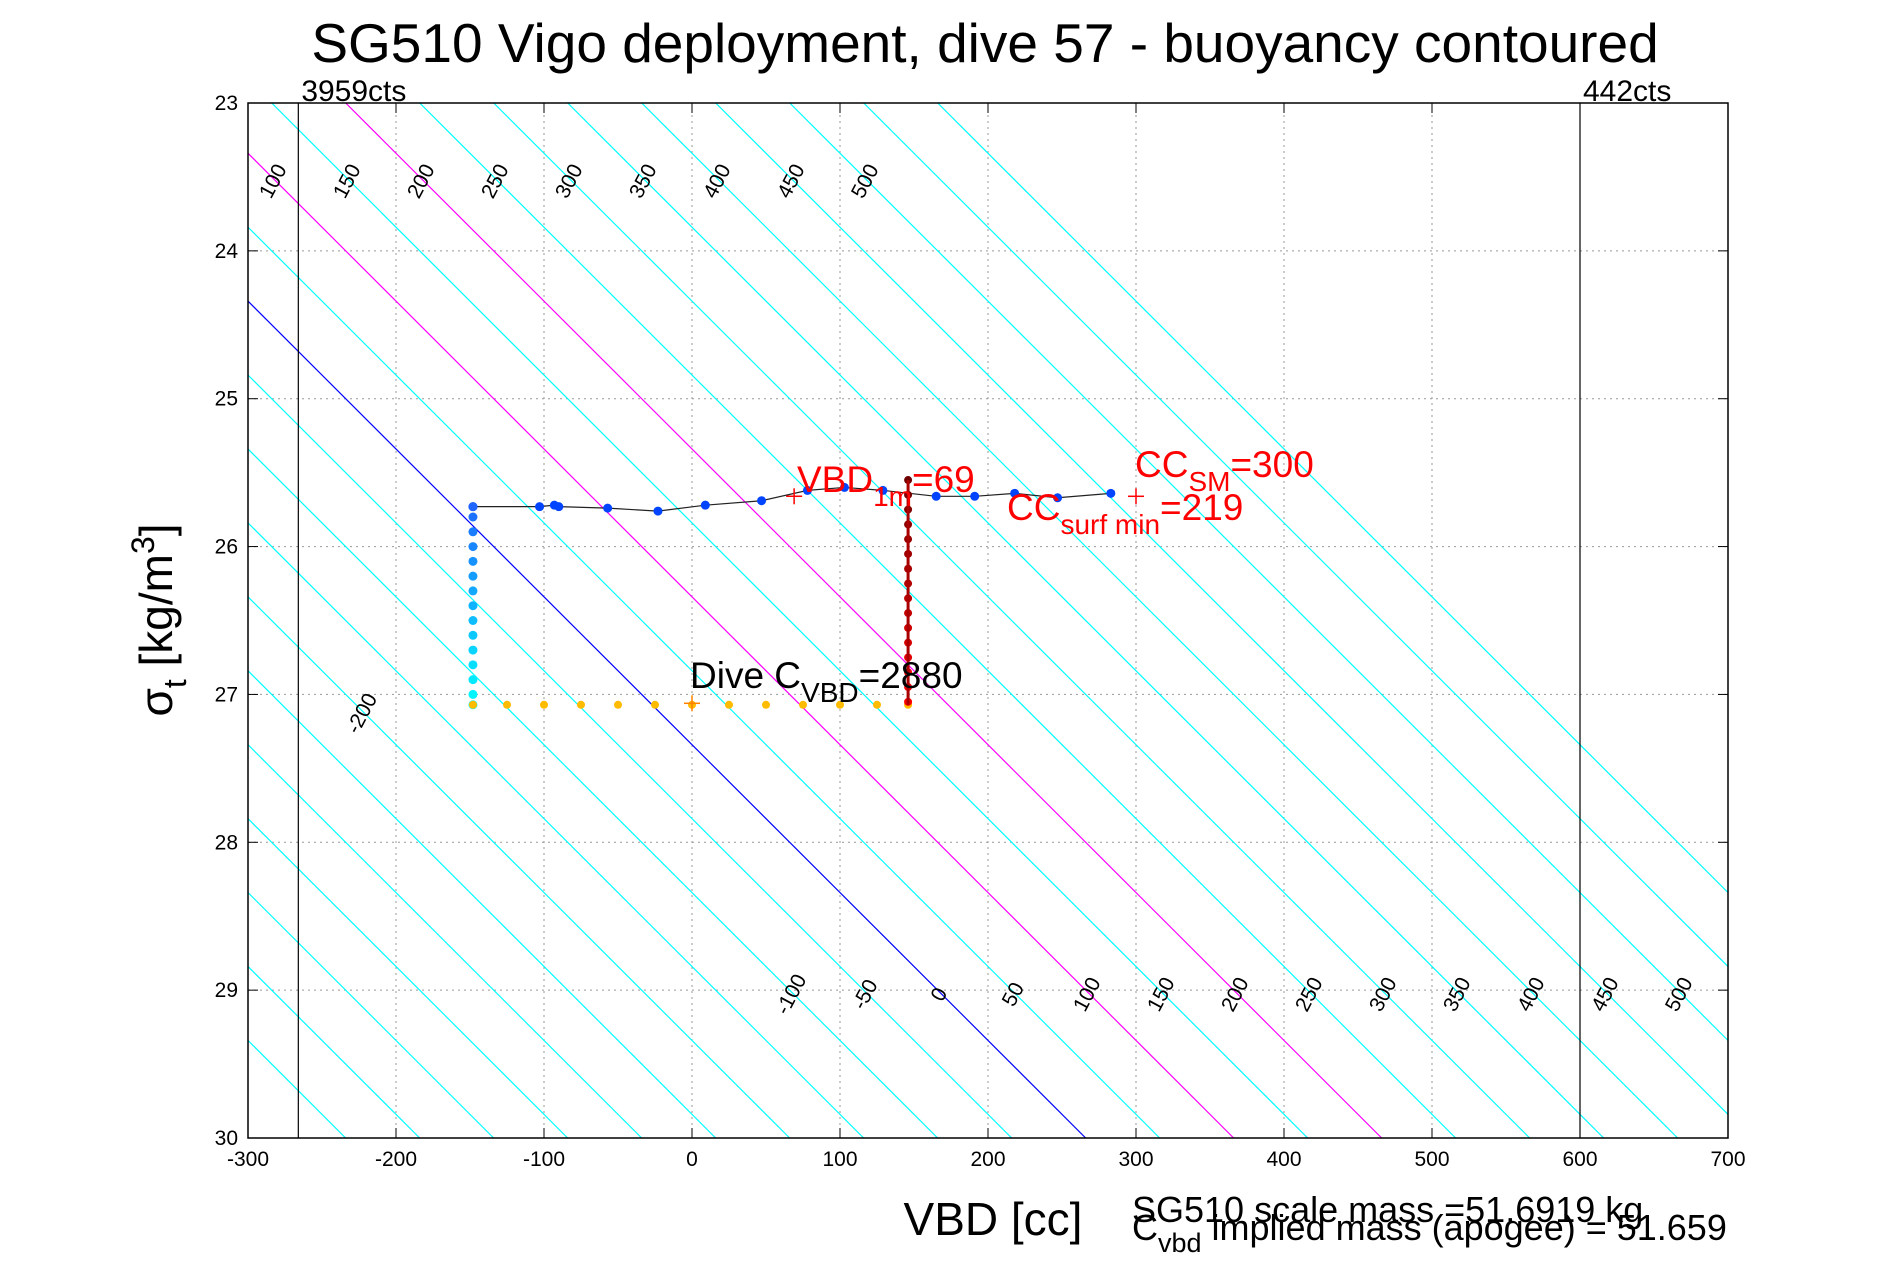  I want to click on x-tick-label: 100, so click(839, 1159).